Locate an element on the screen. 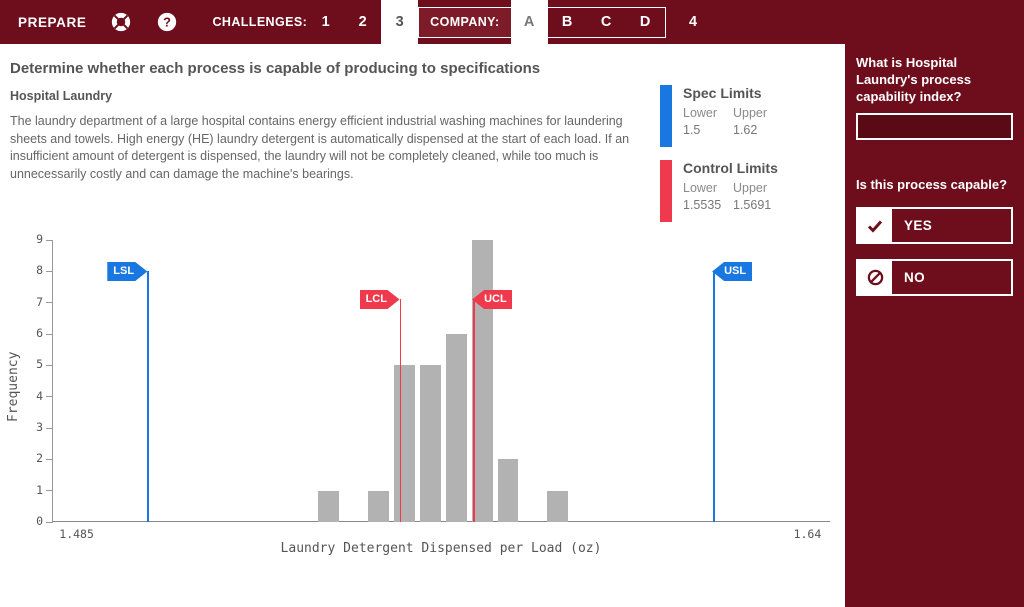 The image size is (1024, 607). top-nav: PREPARE ? CHALLENGES: 1 2 3 COMPANY: is located at coordinates (512, 22).